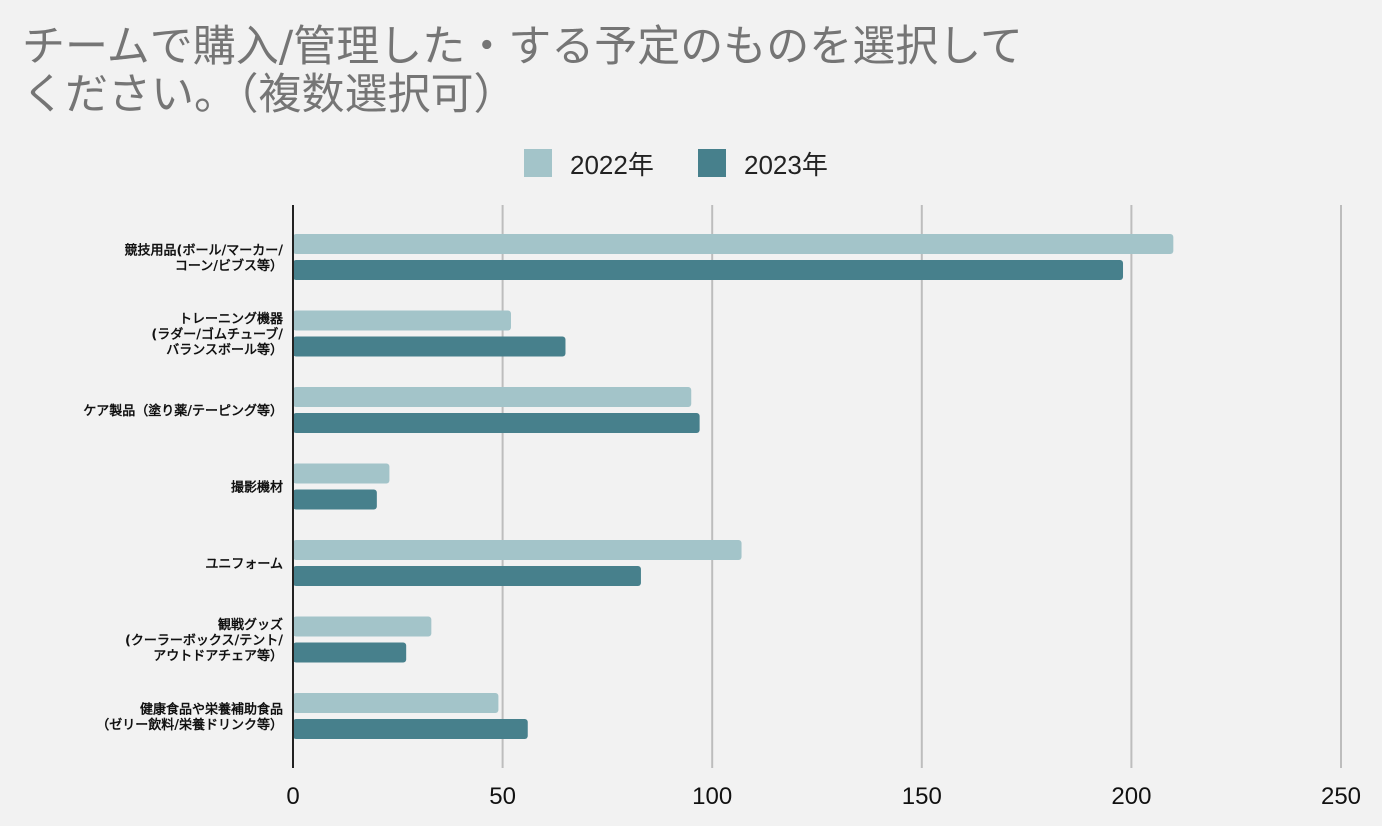 This screenshot has height=826, width=1382. Describe the element at coordinates (229, 266) in the screenshot. I see `category-label-0-line-1: コーン/ビブス等）` at that location.